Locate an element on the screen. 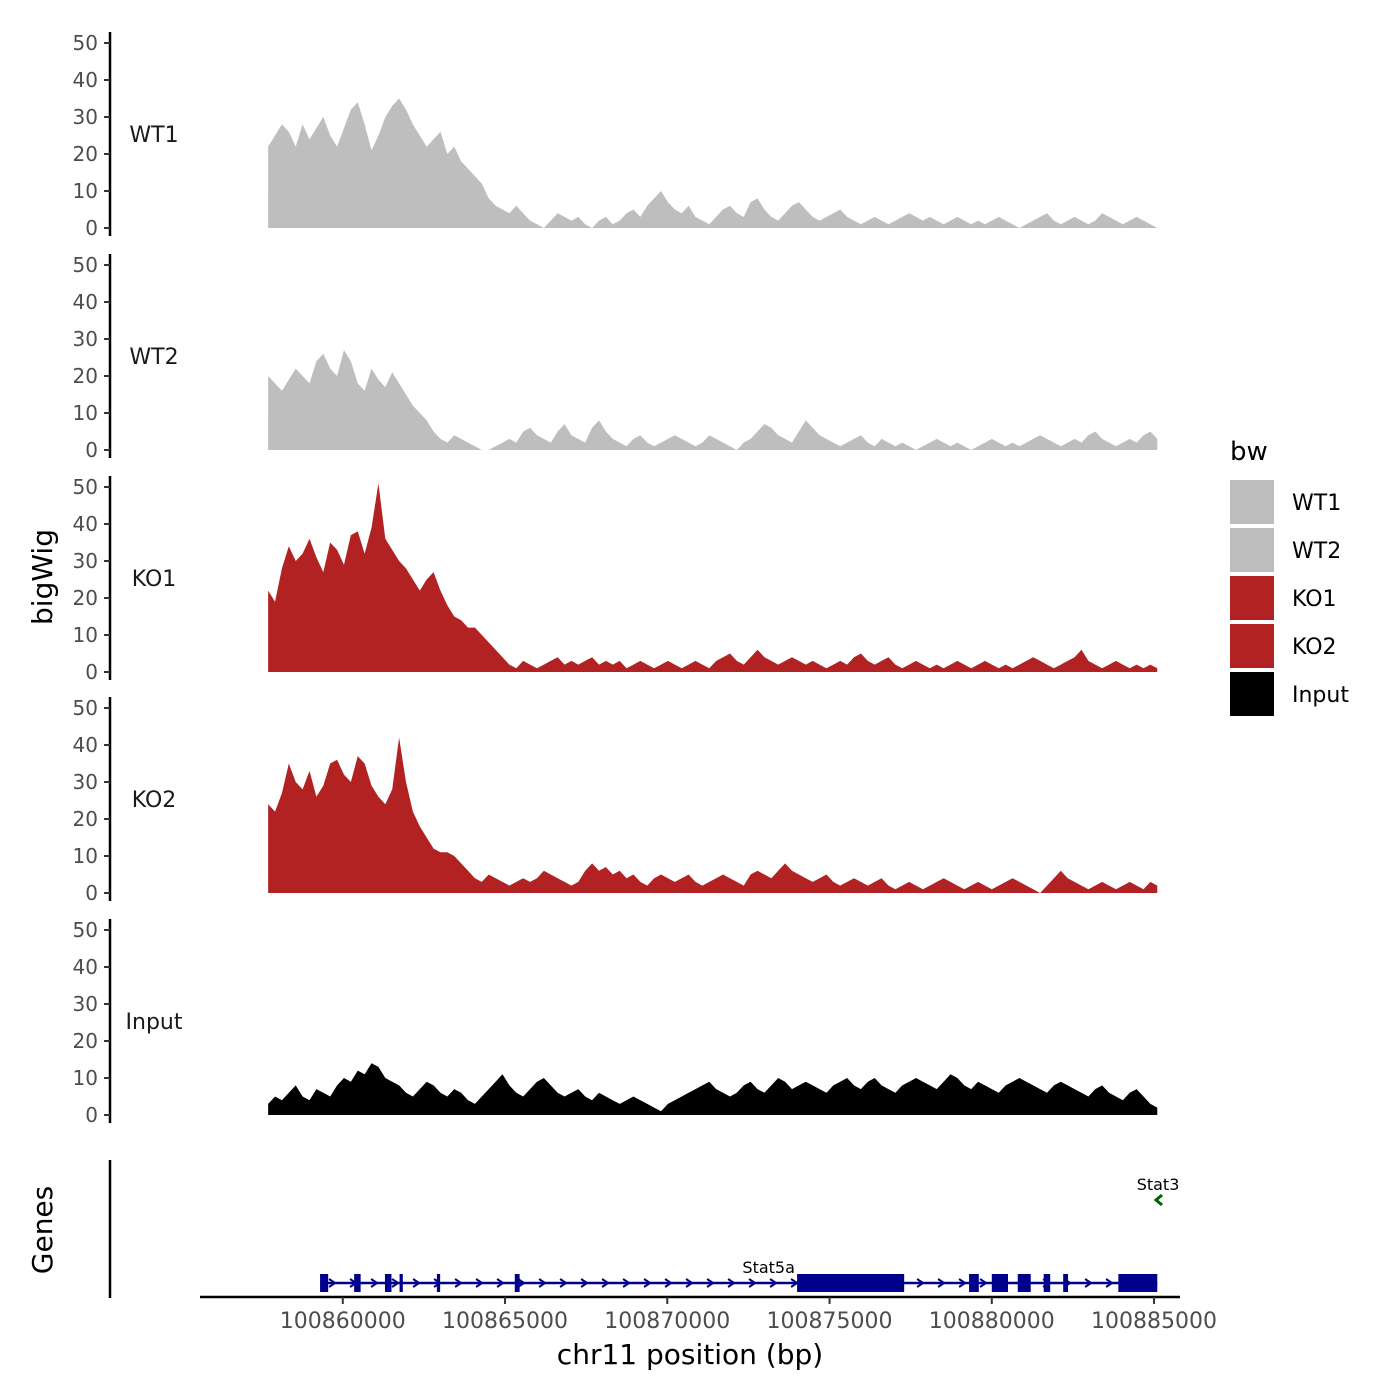 This screenshot has height=1400, width=1400. legend-swatch-ko1 is located at coordinates (1252, 598).